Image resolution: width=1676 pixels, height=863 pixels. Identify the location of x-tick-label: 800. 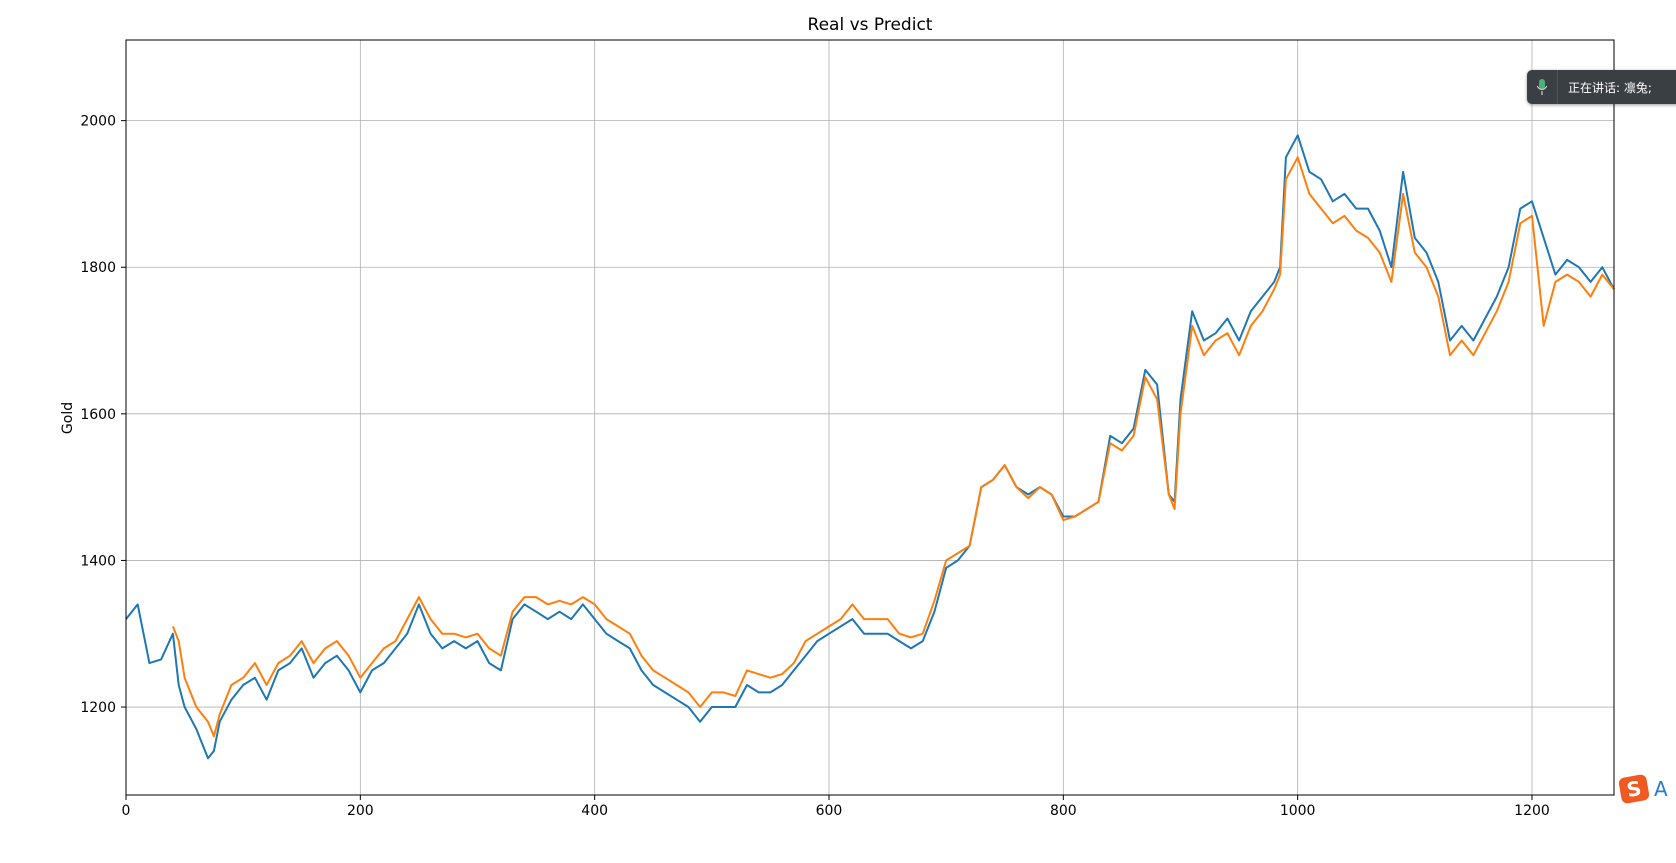
(1063, 811).